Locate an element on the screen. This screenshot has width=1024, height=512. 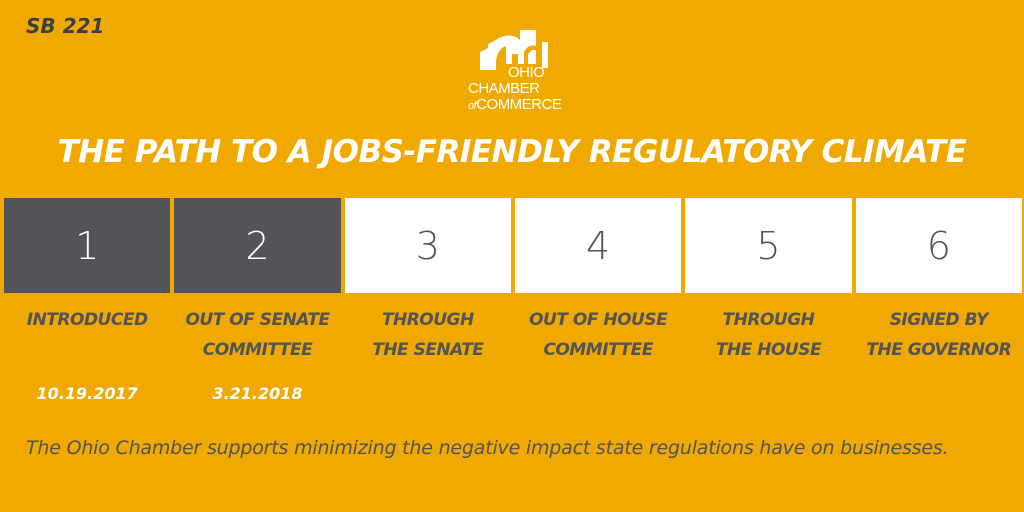
step-label-6: SIGNED BY THE GOVERNOR is located at coordinates (939, 335).